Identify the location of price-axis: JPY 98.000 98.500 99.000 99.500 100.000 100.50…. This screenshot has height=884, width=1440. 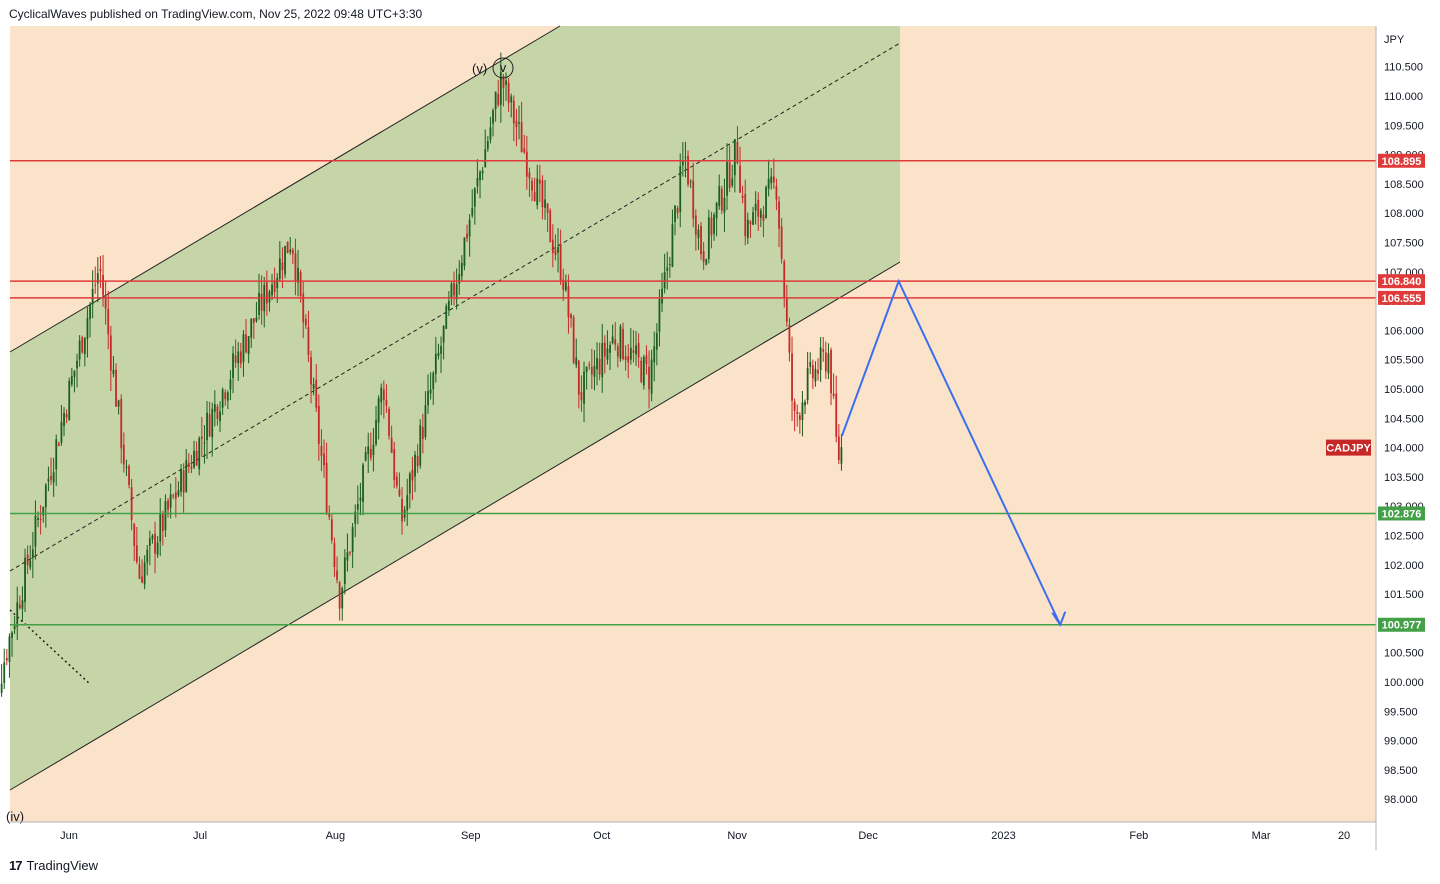
(1404, 420).